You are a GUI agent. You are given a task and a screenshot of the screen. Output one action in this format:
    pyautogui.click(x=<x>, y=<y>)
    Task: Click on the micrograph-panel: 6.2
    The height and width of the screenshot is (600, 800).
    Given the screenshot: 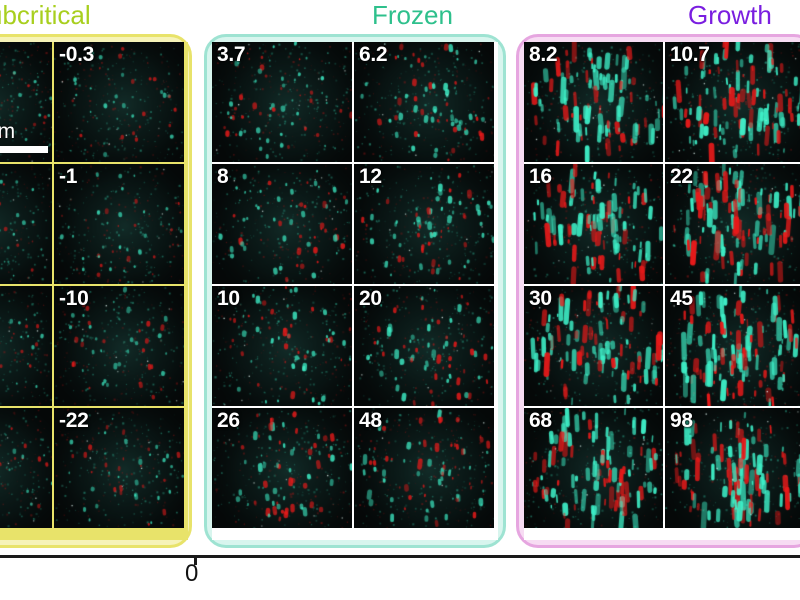 What is the action you would take?
    pyautogui.click(x=424, y=102)
    